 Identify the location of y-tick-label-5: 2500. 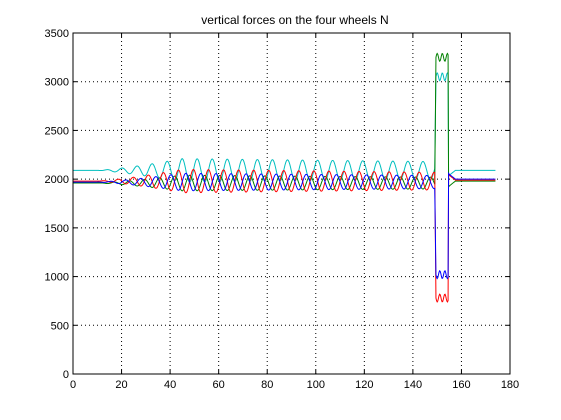
(57, 131).